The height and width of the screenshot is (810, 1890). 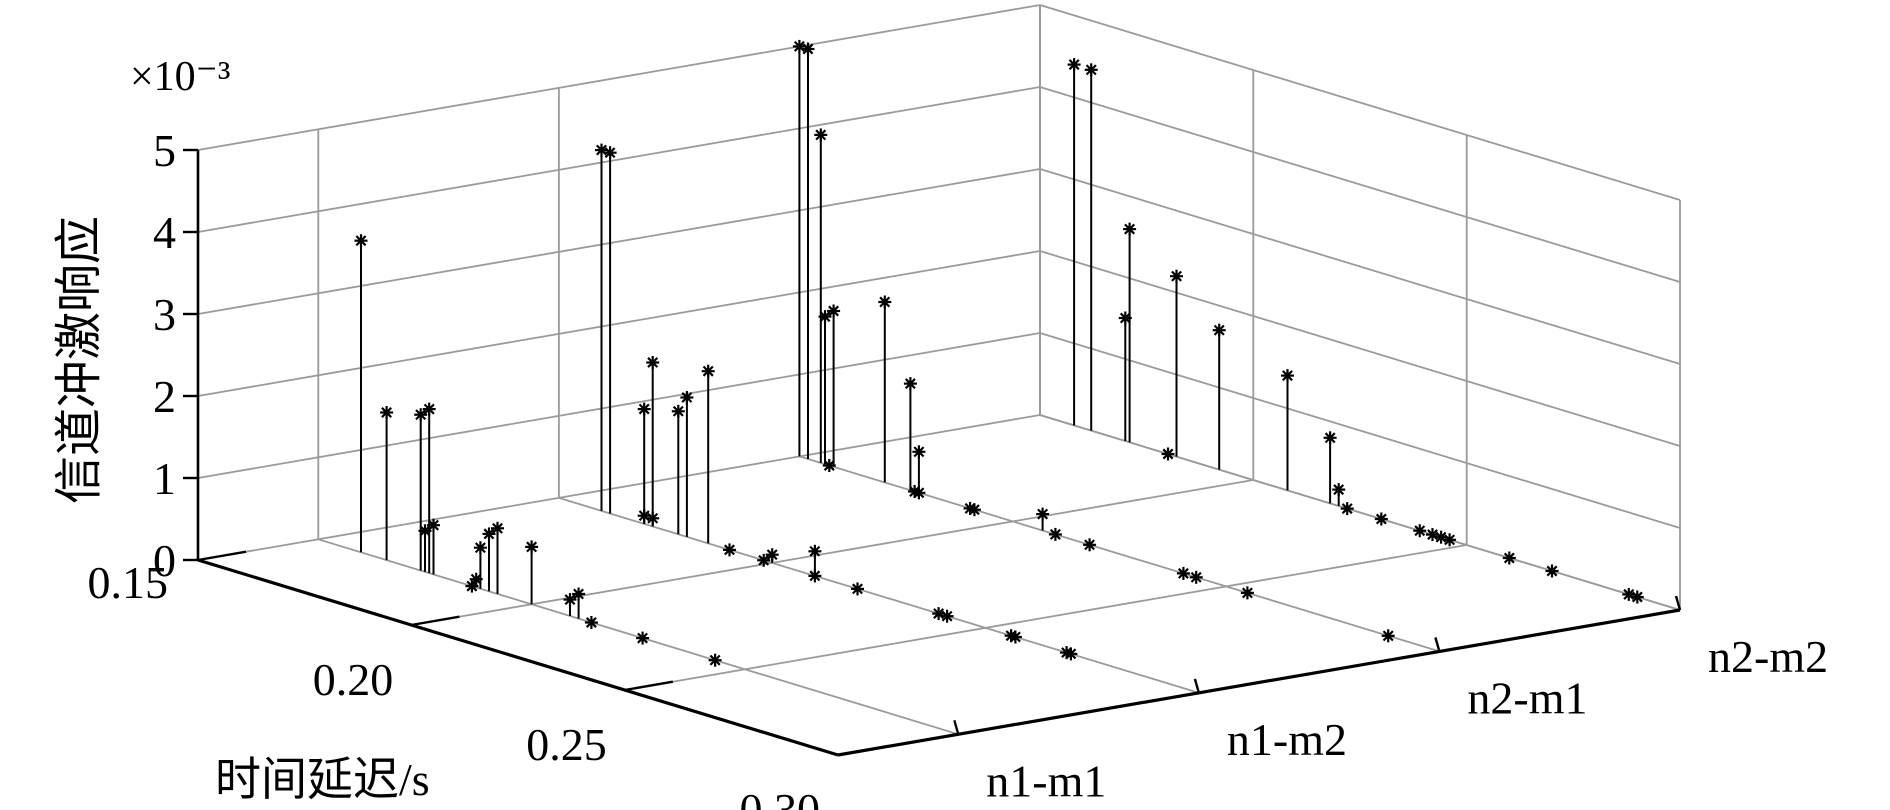 I want to click on x-axis-label: 时间延迟/s, so click(x=322, y=779).